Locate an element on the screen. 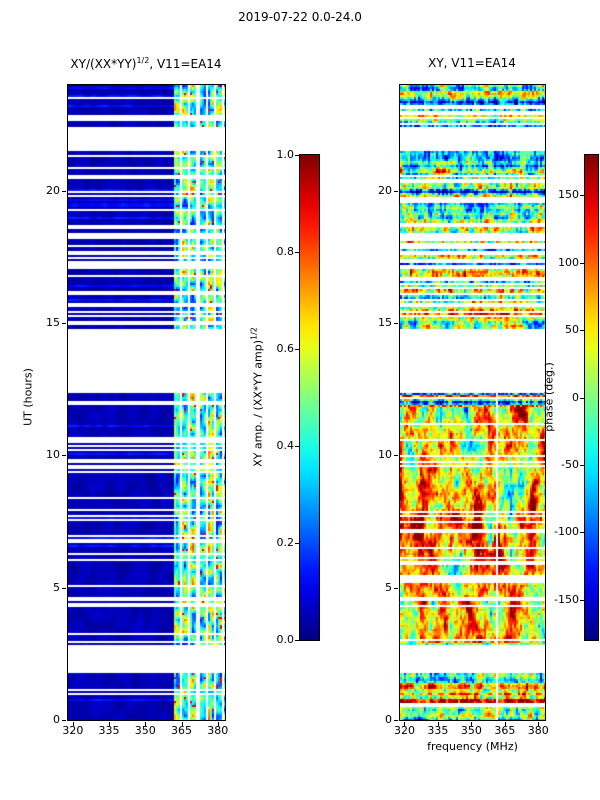 The height and width of the screenshot is (800, 600). colorbar-tick-label: -150 is located at coordinates (566, 599).